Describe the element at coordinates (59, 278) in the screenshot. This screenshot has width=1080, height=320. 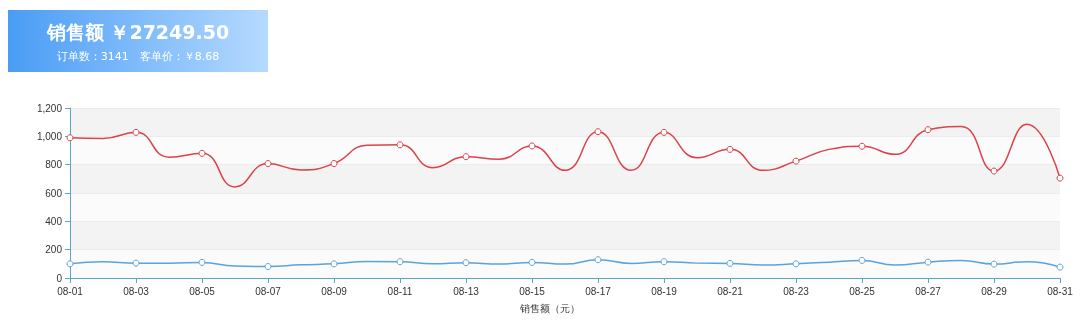
I see `y-tick-label: 0` at that location.